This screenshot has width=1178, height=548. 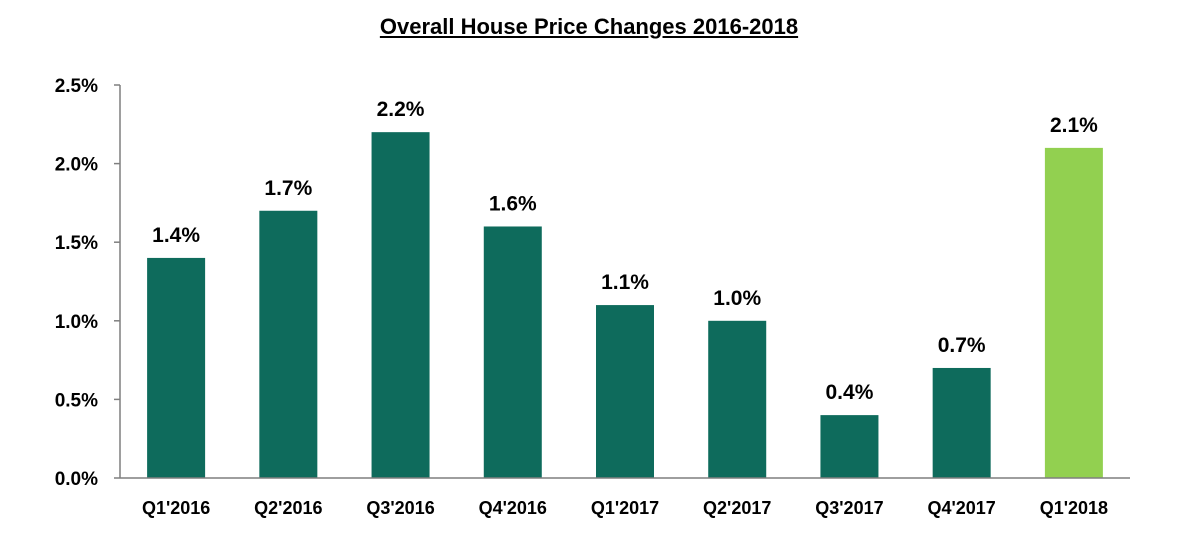 I want to click on x-tick-label: Q4'2017, so click(x=961, y=508).